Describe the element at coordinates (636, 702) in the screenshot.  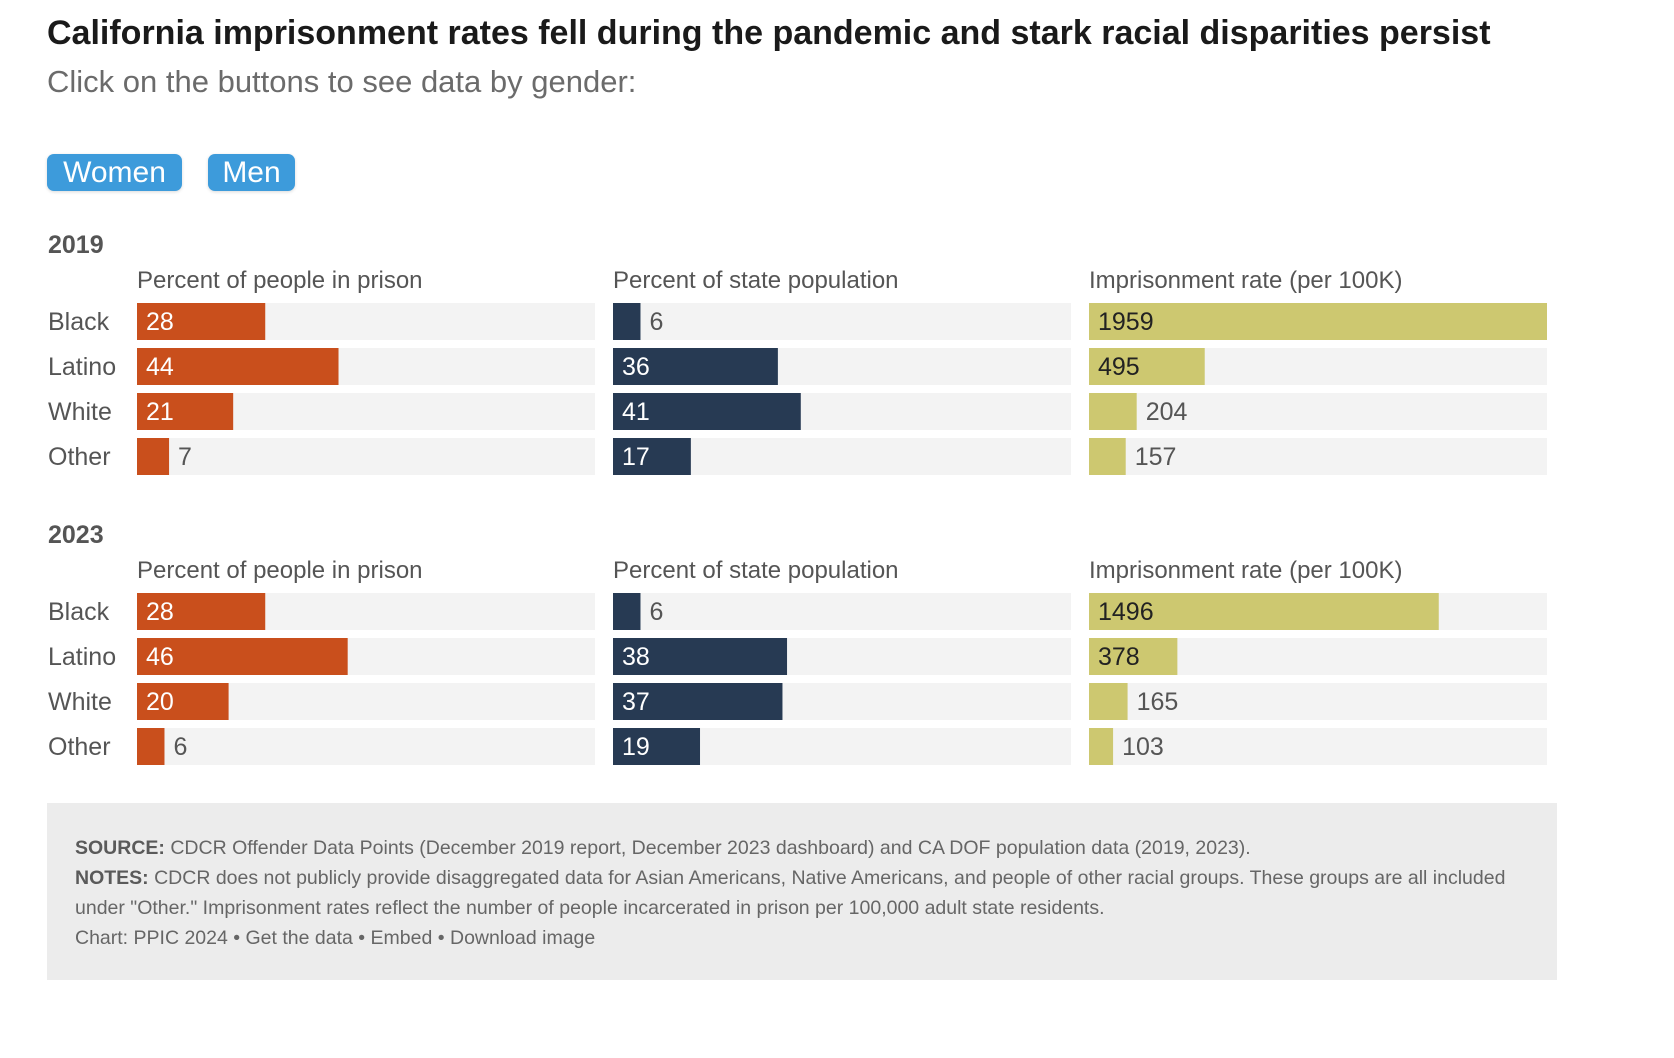
I see `data-label: 37` at that location.